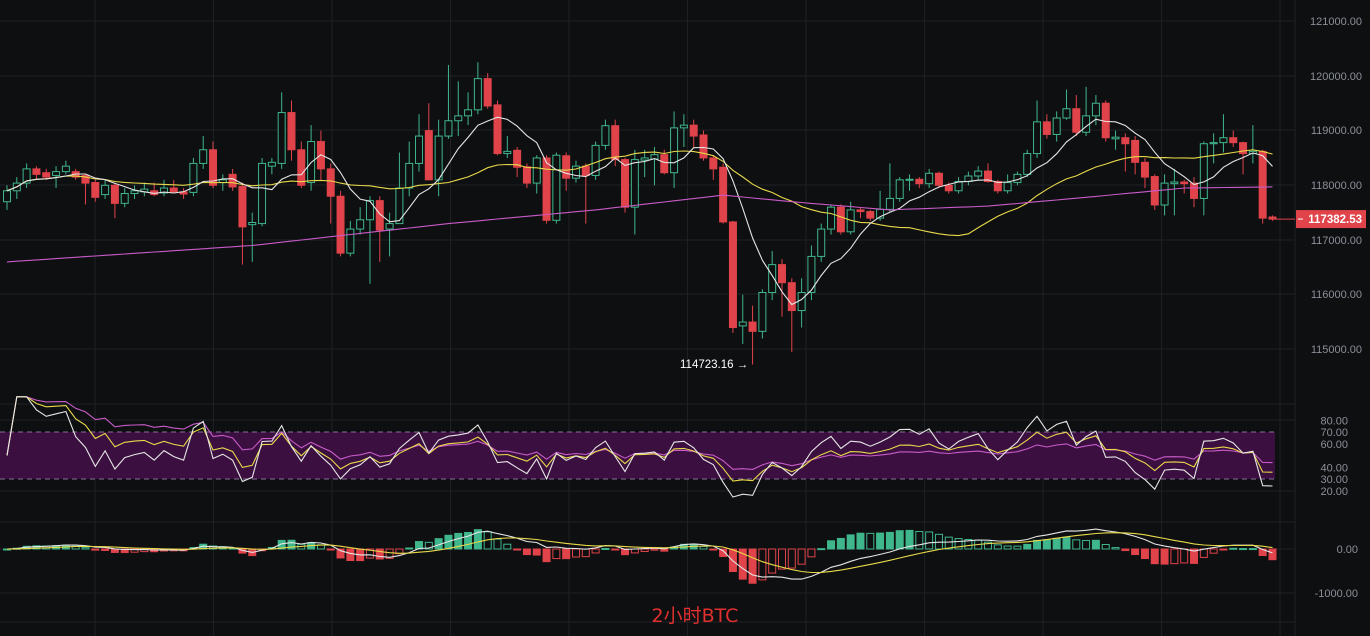 The height and width of the screenshot is (636, 1370). Describe the element at coordinates (1336, 77) in the screenshot. I see `price-tick-label: 120000.00` at that location.